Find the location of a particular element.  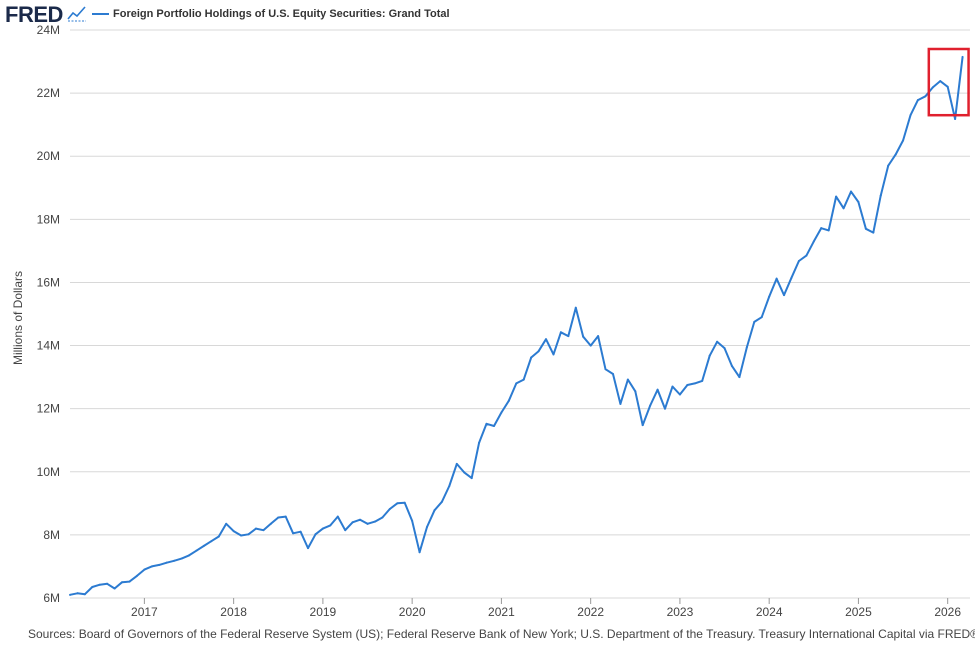

x-tick-label: 2017 is located at coordinates (144, 612).